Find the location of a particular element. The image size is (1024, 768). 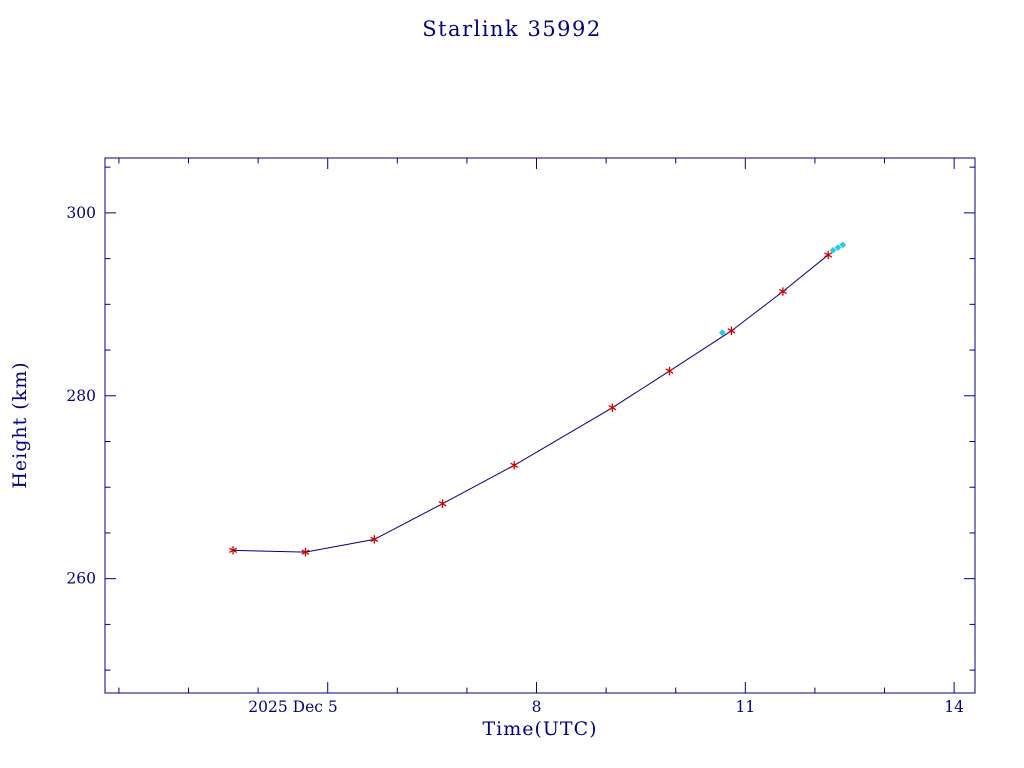

y-tick-label: 260 is located at coordinates (81, 579).